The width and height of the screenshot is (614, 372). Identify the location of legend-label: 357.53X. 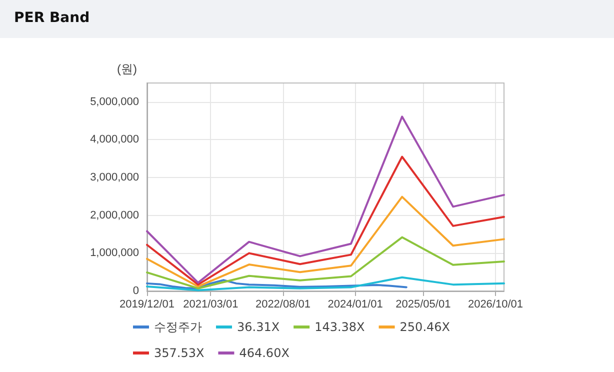
(179, 353).